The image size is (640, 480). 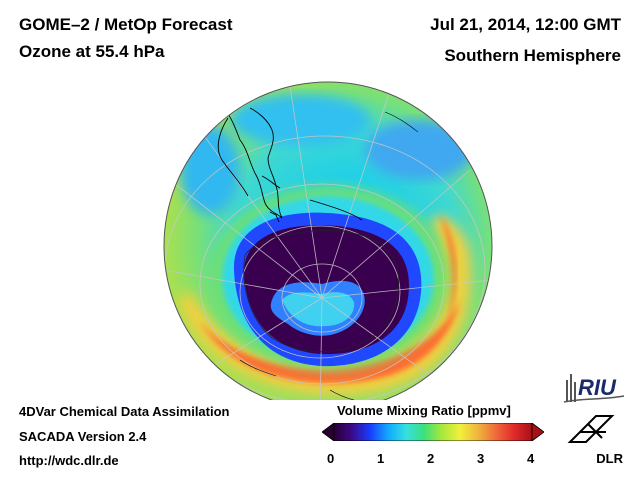 What do you see at coordinates (336, 210) in the screenshot?
I see `antarctic-peninsula` at bounding box center [336, 210].